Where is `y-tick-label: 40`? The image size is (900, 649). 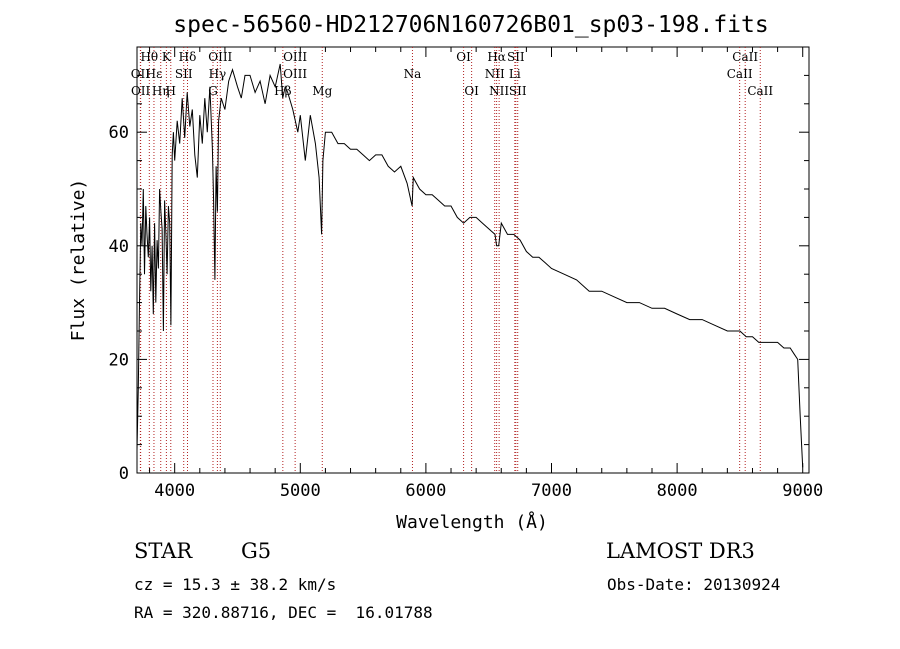 y-tick-label: 40 is located at coordinates (119, 247).